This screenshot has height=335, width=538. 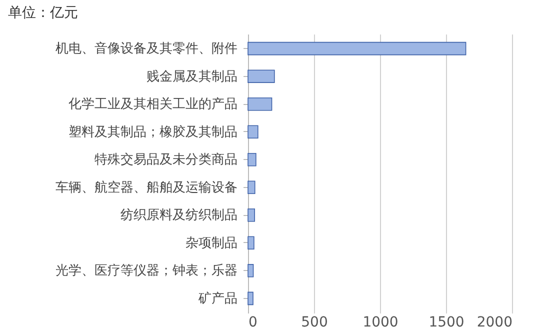 I want to click on x-tick-label: 2000, so click(x=494, y=322).